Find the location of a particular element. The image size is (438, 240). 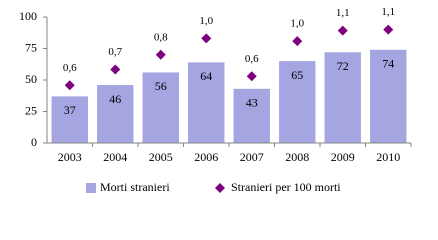

y-tick-label: 0 is located at coordinates (34, 142).